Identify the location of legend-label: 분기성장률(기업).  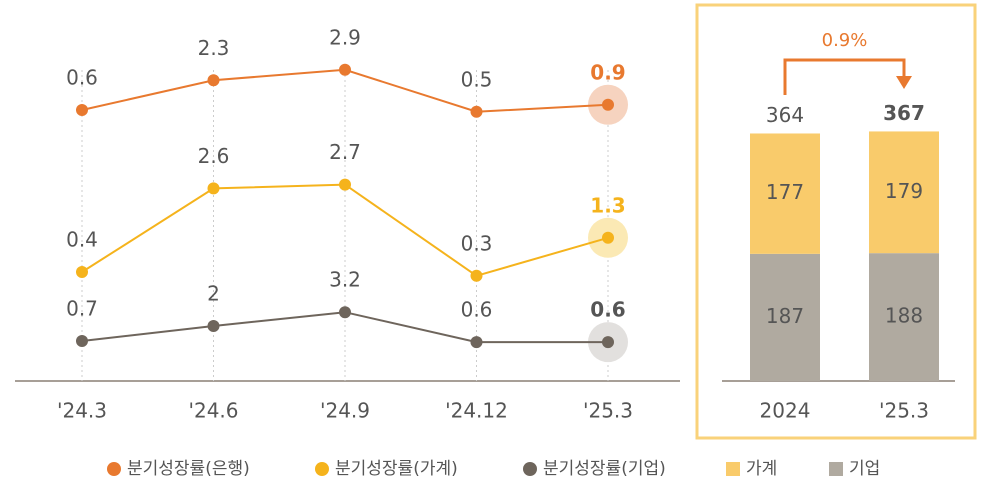
(604, 469).